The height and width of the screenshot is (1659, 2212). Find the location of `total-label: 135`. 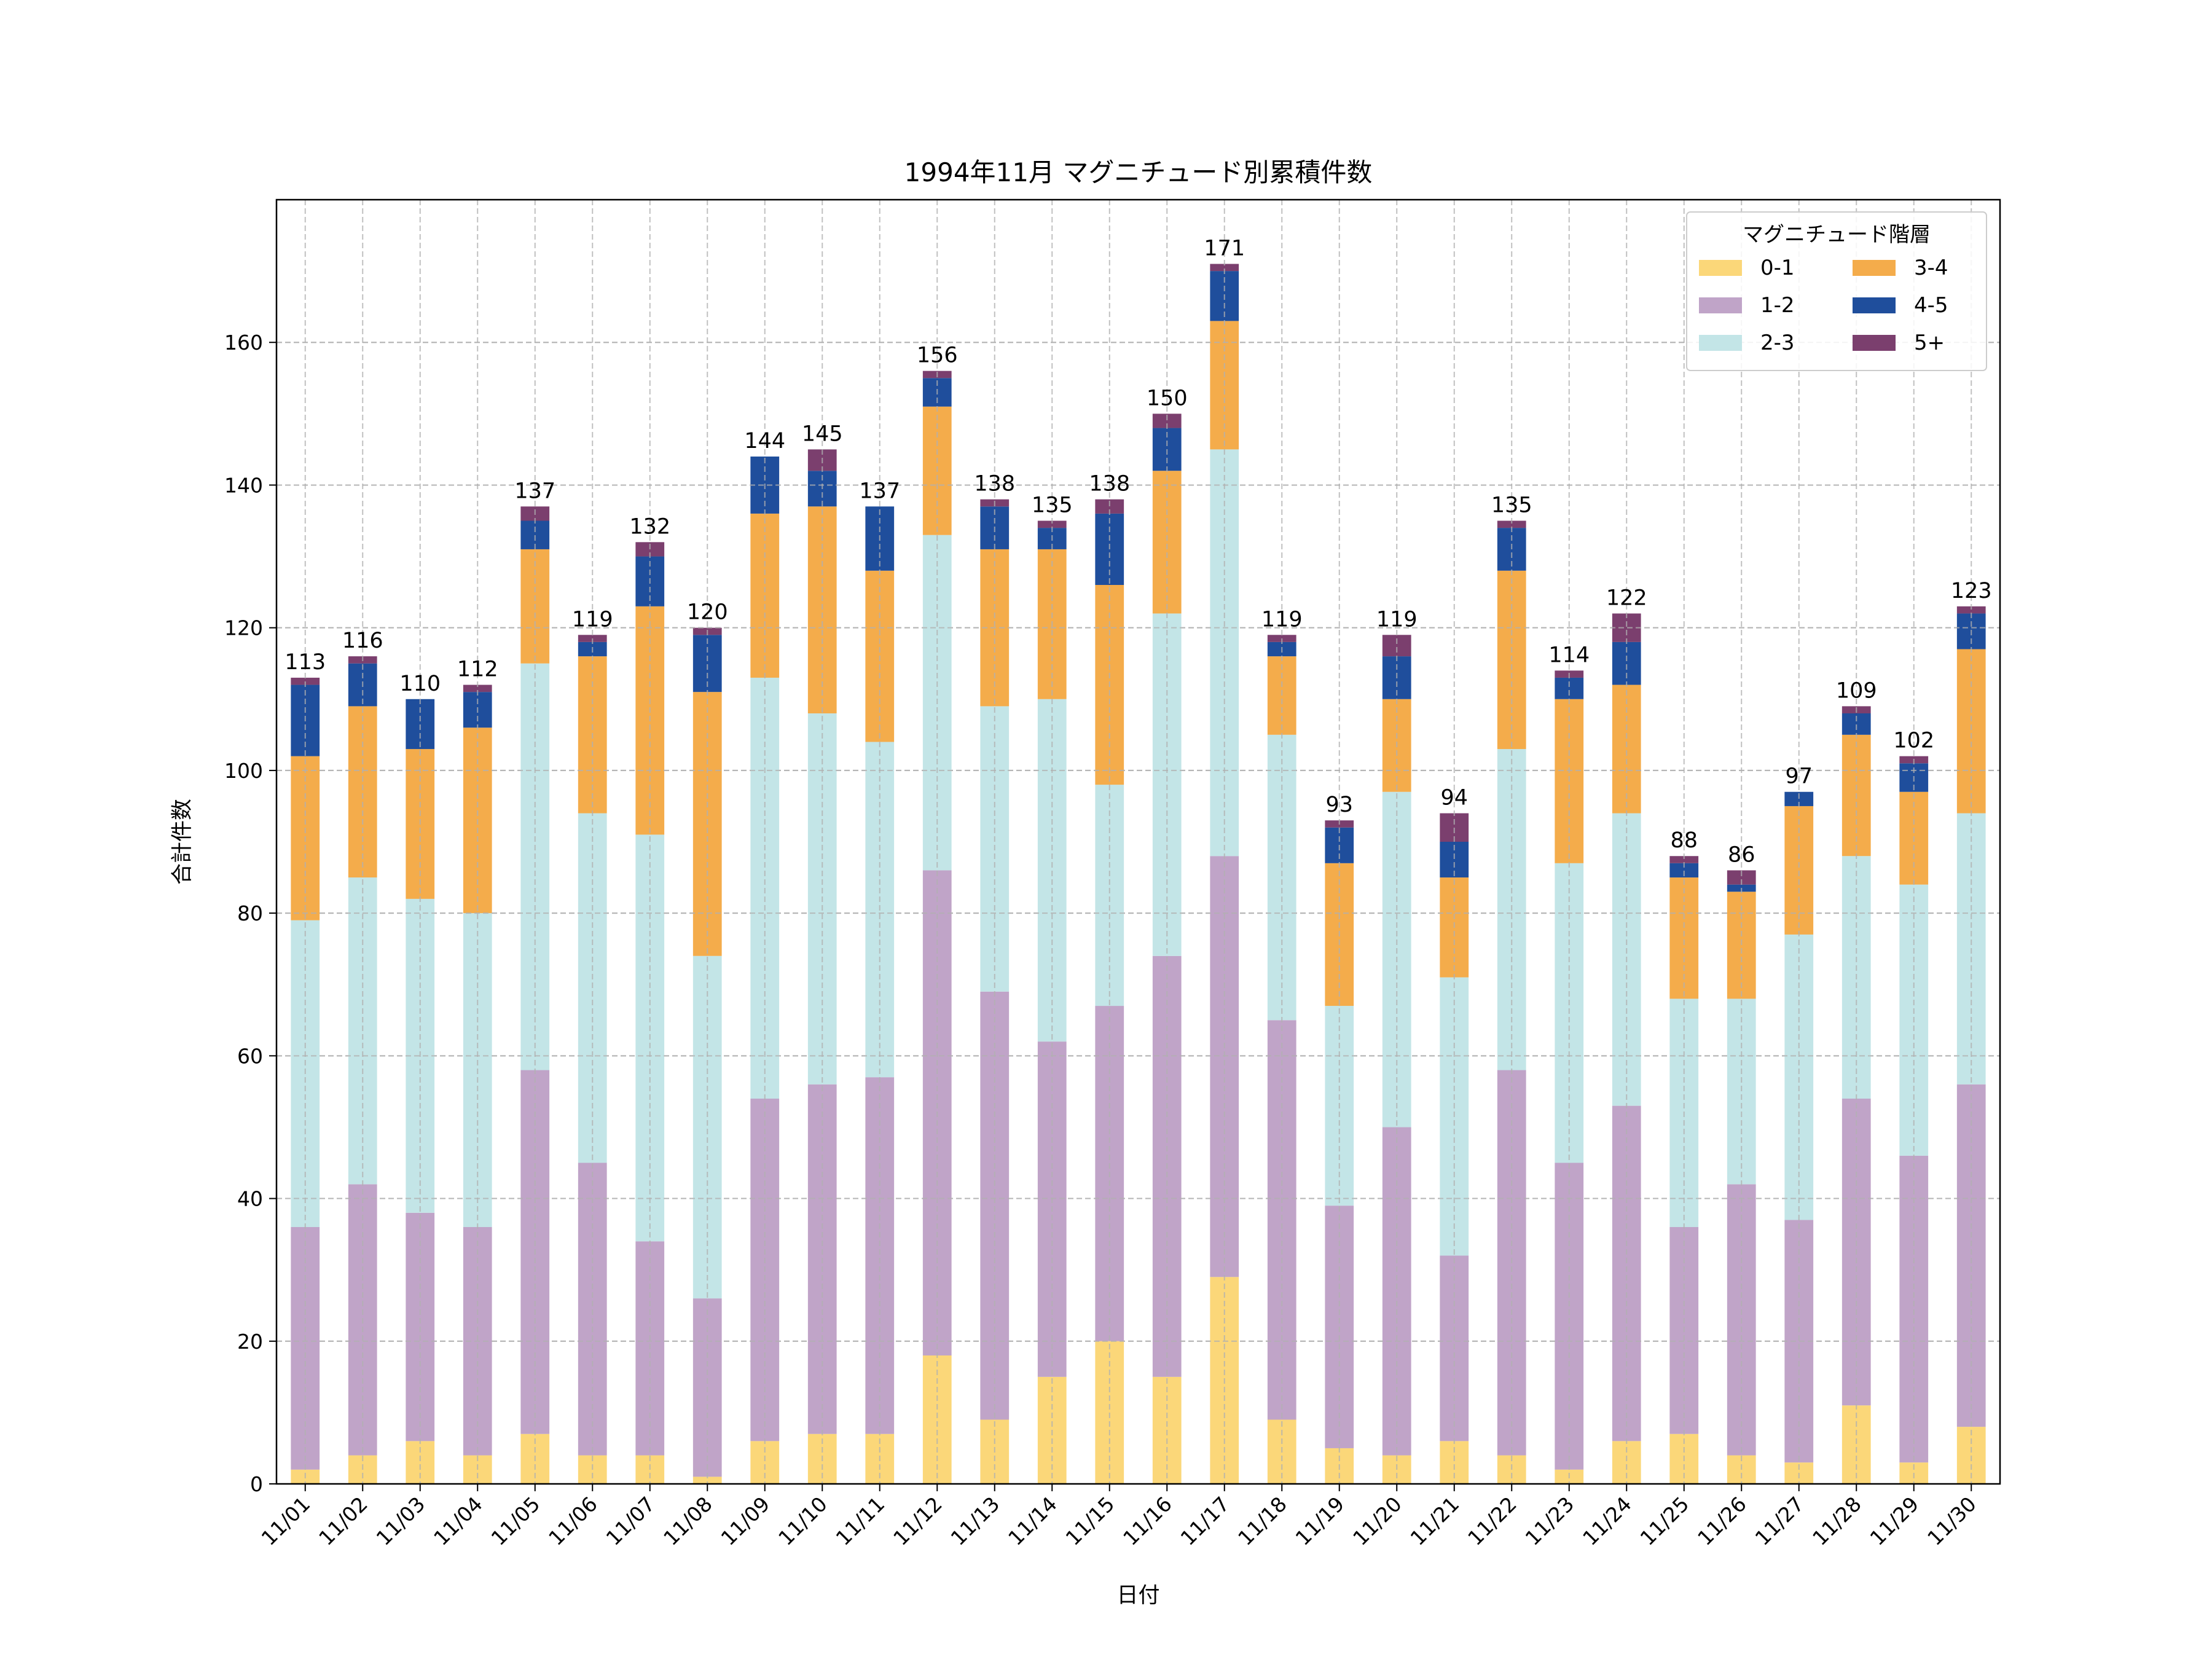

total-label: 135 is located at coordinates (1511, 505).